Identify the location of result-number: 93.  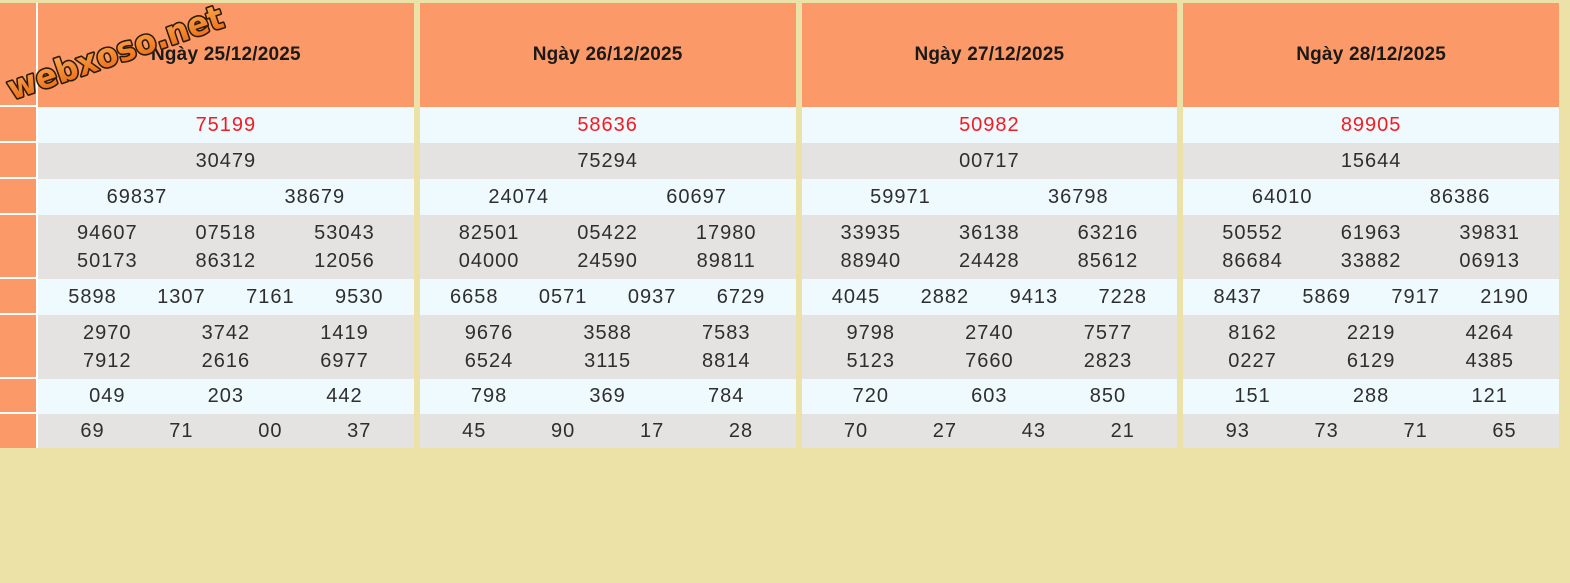
(1237, 430).